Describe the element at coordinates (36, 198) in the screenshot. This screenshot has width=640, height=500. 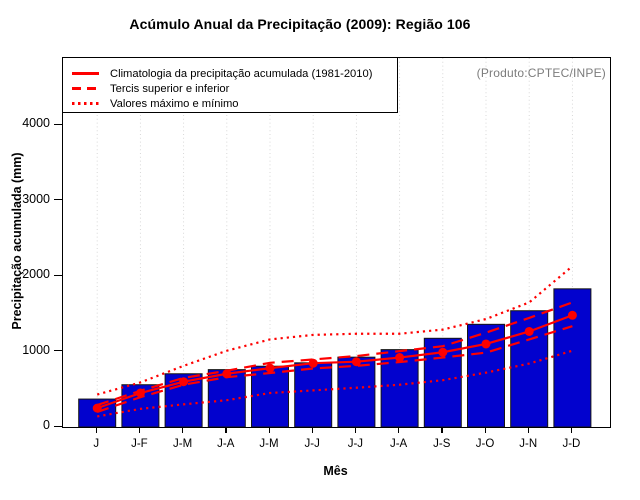
I see `y-tick-label: 3000` at that location.